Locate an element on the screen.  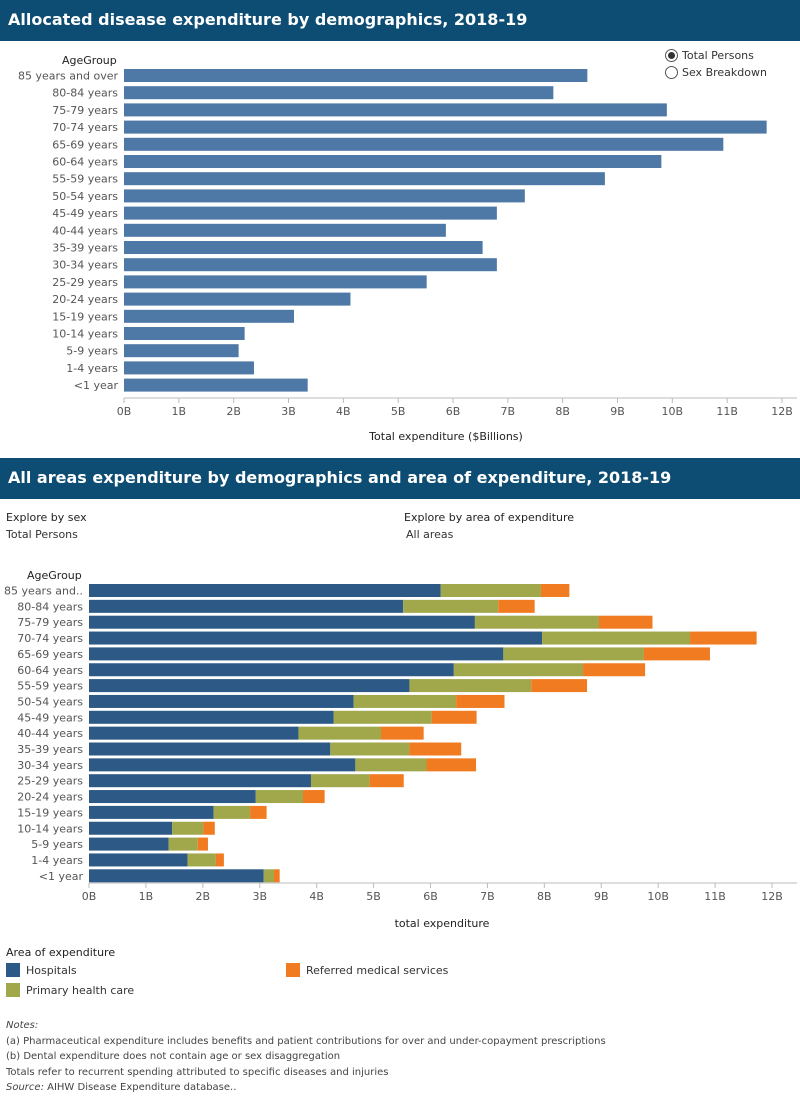
chart2-y-header: AgeGroup is located at coordinates (54, 575).